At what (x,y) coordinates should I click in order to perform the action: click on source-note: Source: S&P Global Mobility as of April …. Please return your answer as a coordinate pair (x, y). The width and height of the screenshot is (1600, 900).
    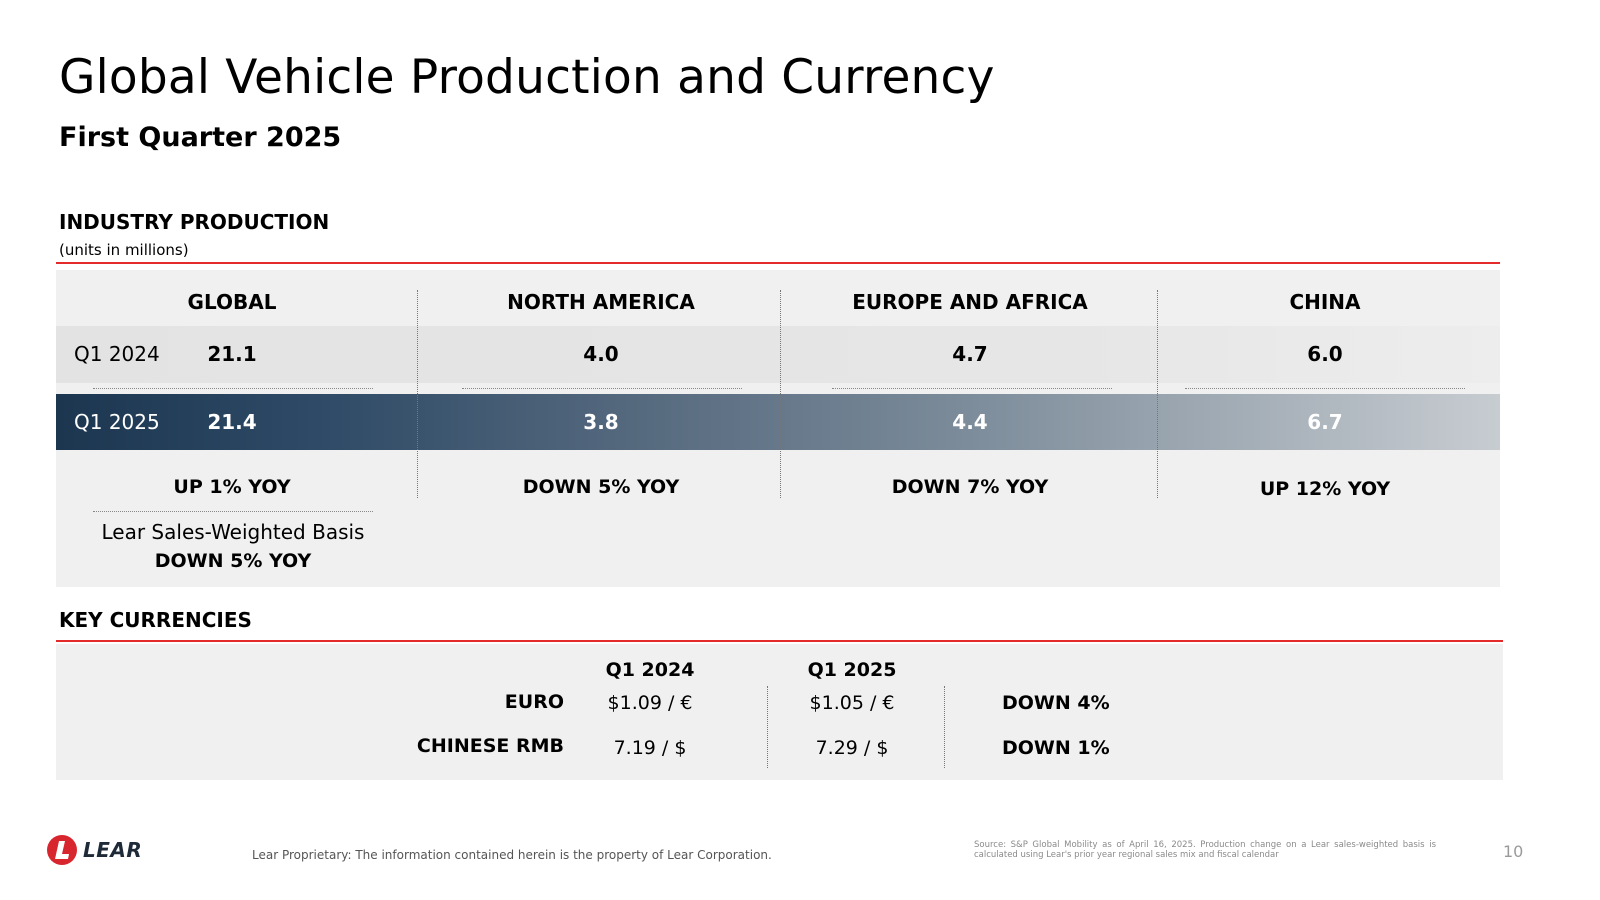
    Looking at the image, I should click on (1205, 850).